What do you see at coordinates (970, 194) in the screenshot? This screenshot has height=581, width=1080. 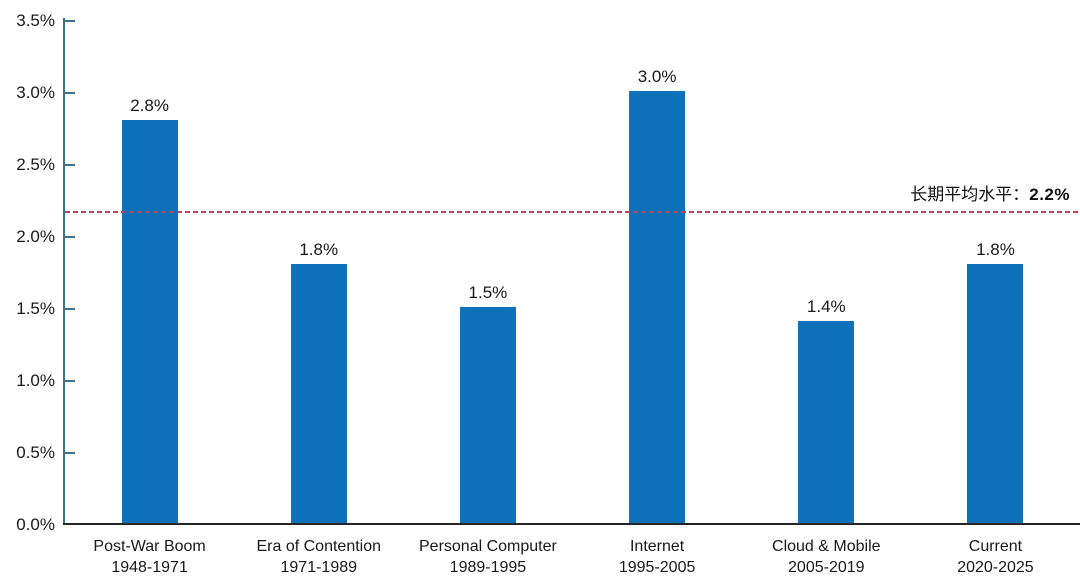 I see `average-line-label-text: 长期平均水平：` at bounding box center [970, 194].